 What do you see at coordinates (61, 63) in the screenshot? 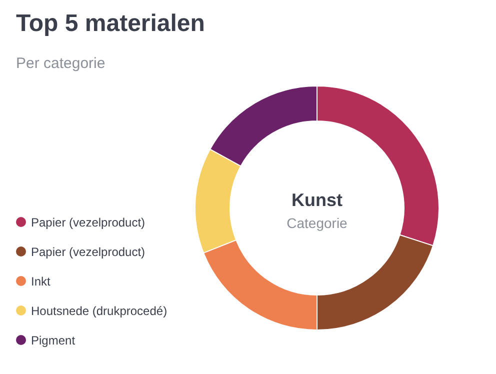
I see `chart-subtitle: Per categorie` at bounding box center [61, 63].